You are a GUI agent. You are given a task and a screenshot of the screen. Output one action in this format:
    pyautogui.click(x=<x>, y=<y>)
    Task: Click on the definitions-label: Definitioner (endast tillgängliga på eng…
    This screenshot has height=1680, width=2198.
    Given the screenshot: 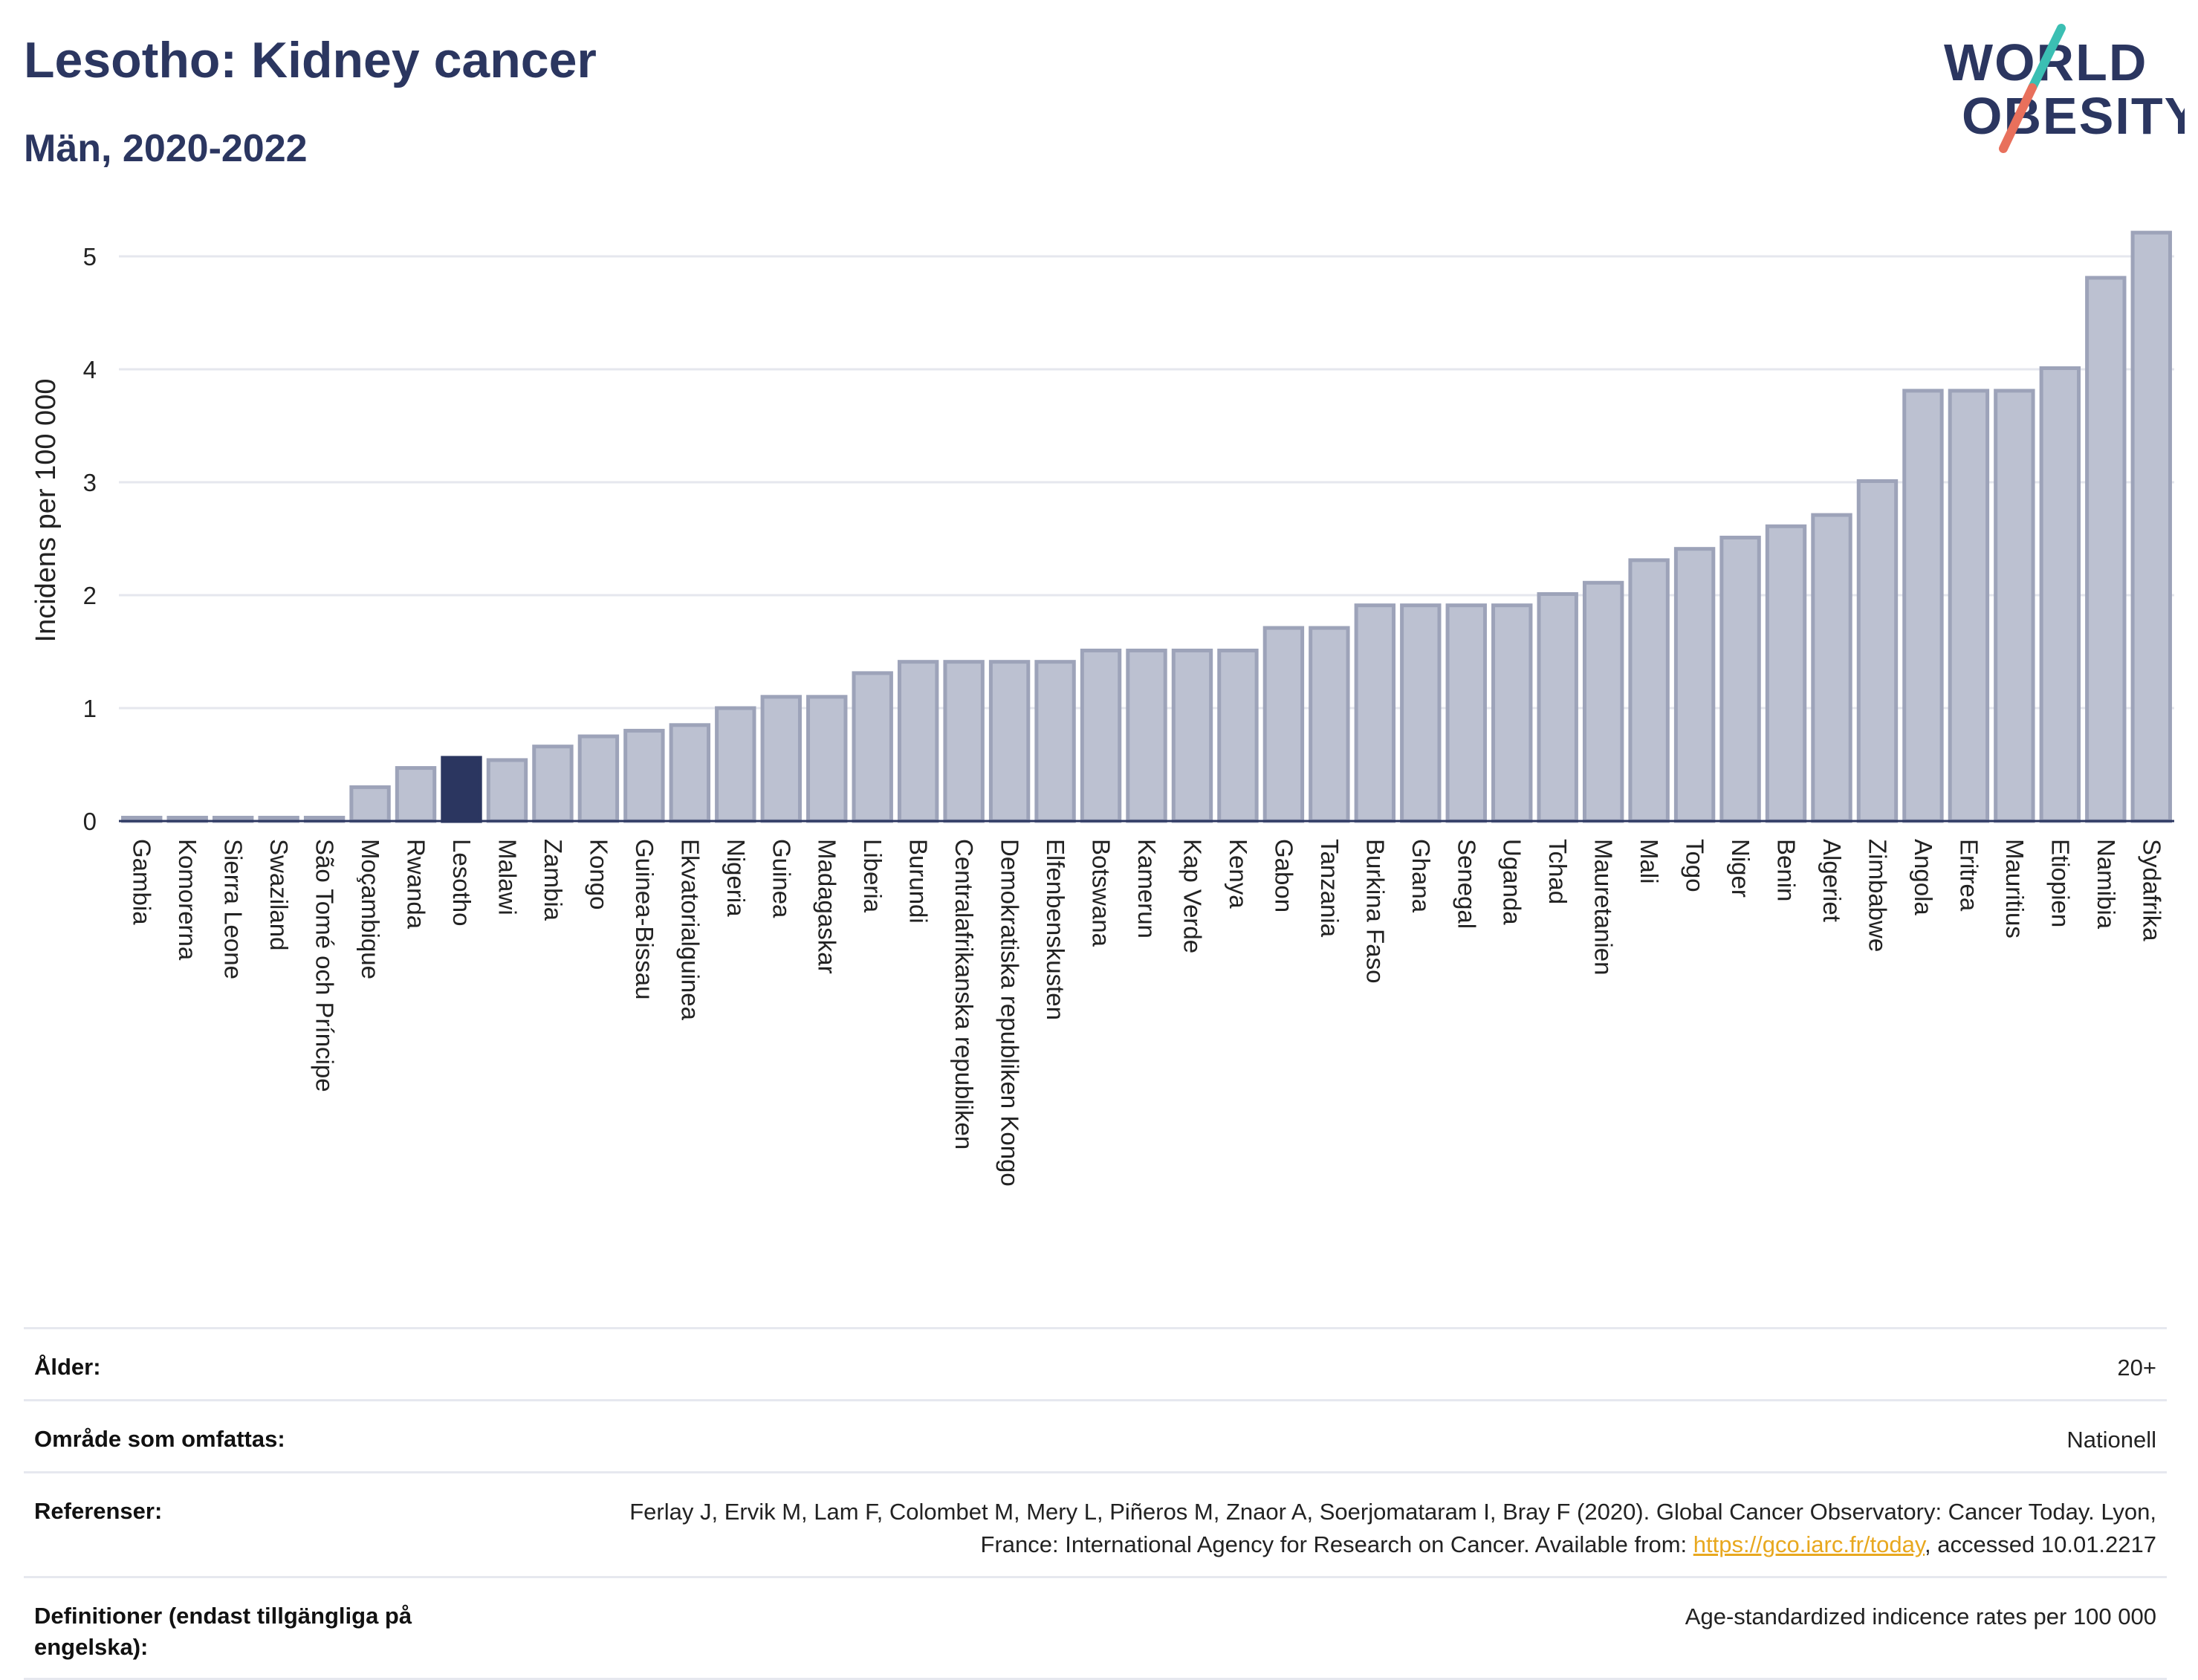 What is the action you would take?
    pyautogui.click(x=223, y=1632)
    